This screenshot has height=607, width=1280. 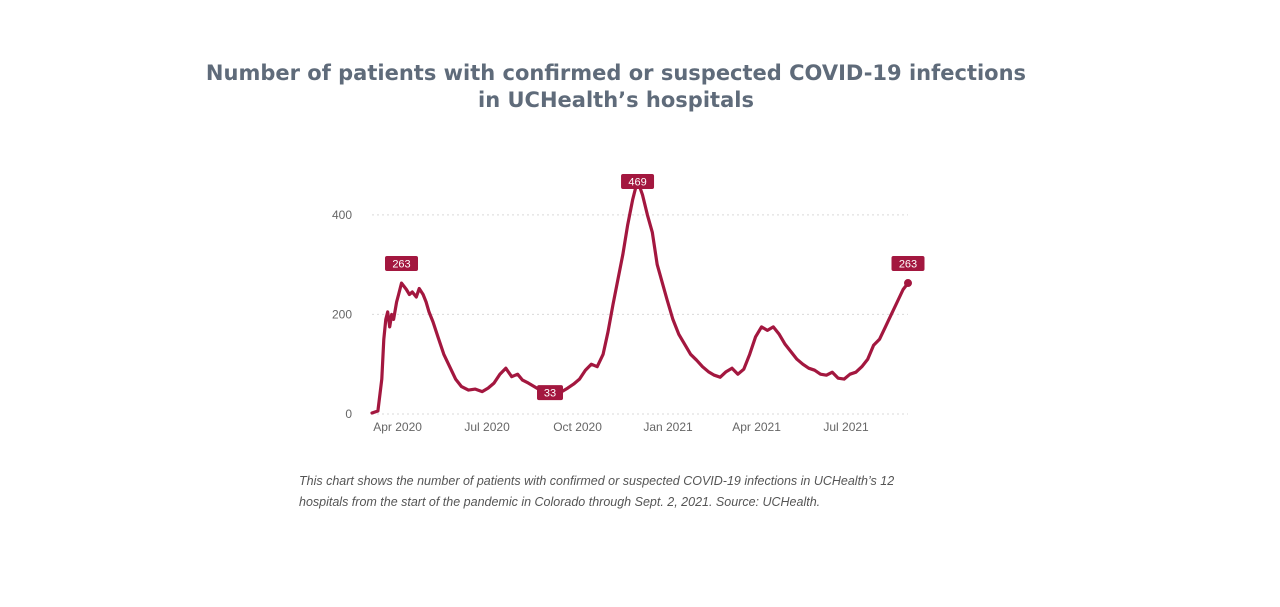 I want to click on series-endpoint, so click(x=908, y=283).